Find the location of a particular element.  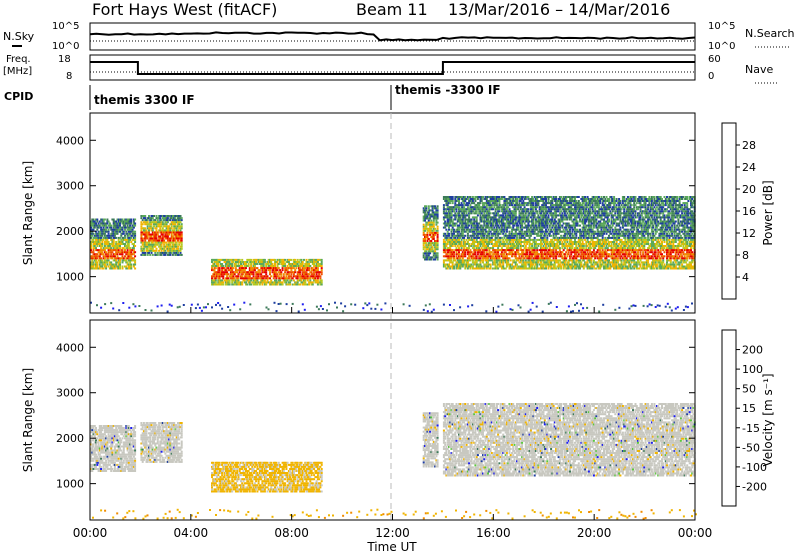

x-axis-label: Time UT is located at coordinates (391, 547).